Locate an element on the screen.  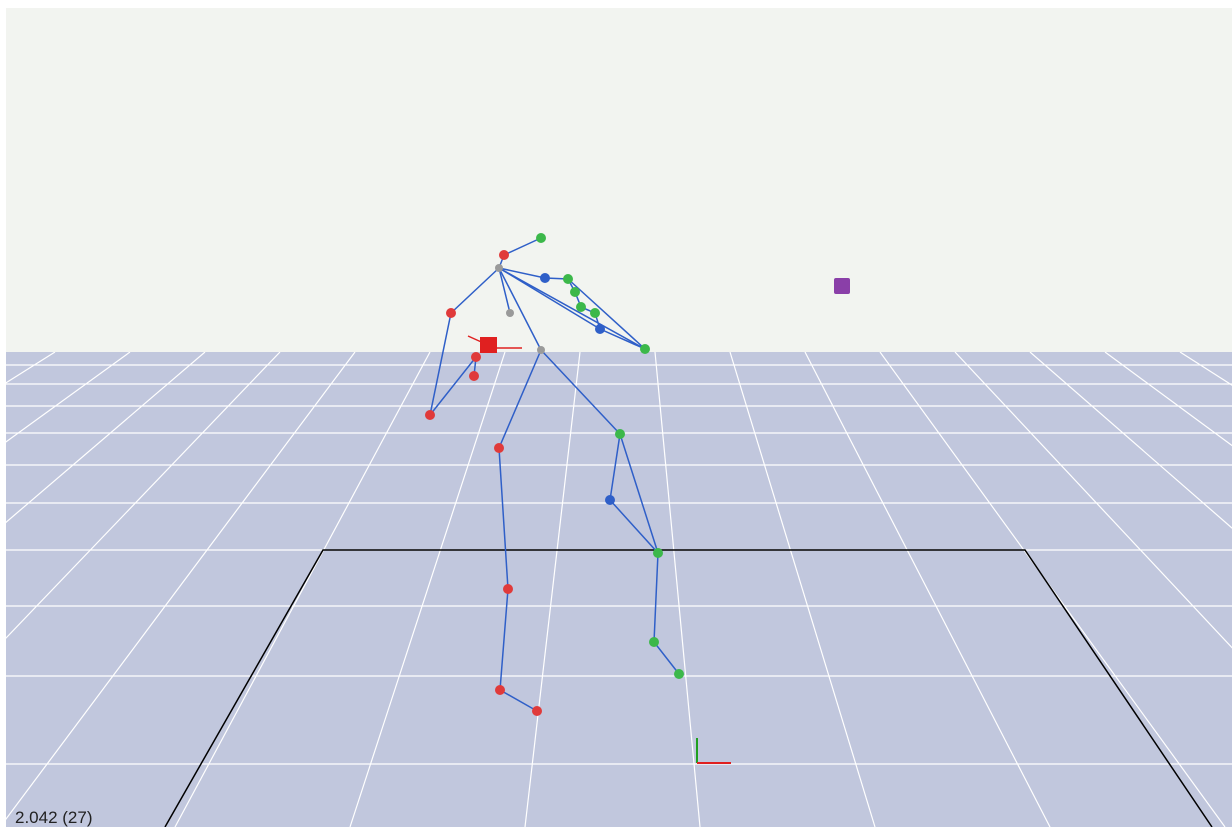
time-label: 2.042 (27) is located at coordinates (54, 817).